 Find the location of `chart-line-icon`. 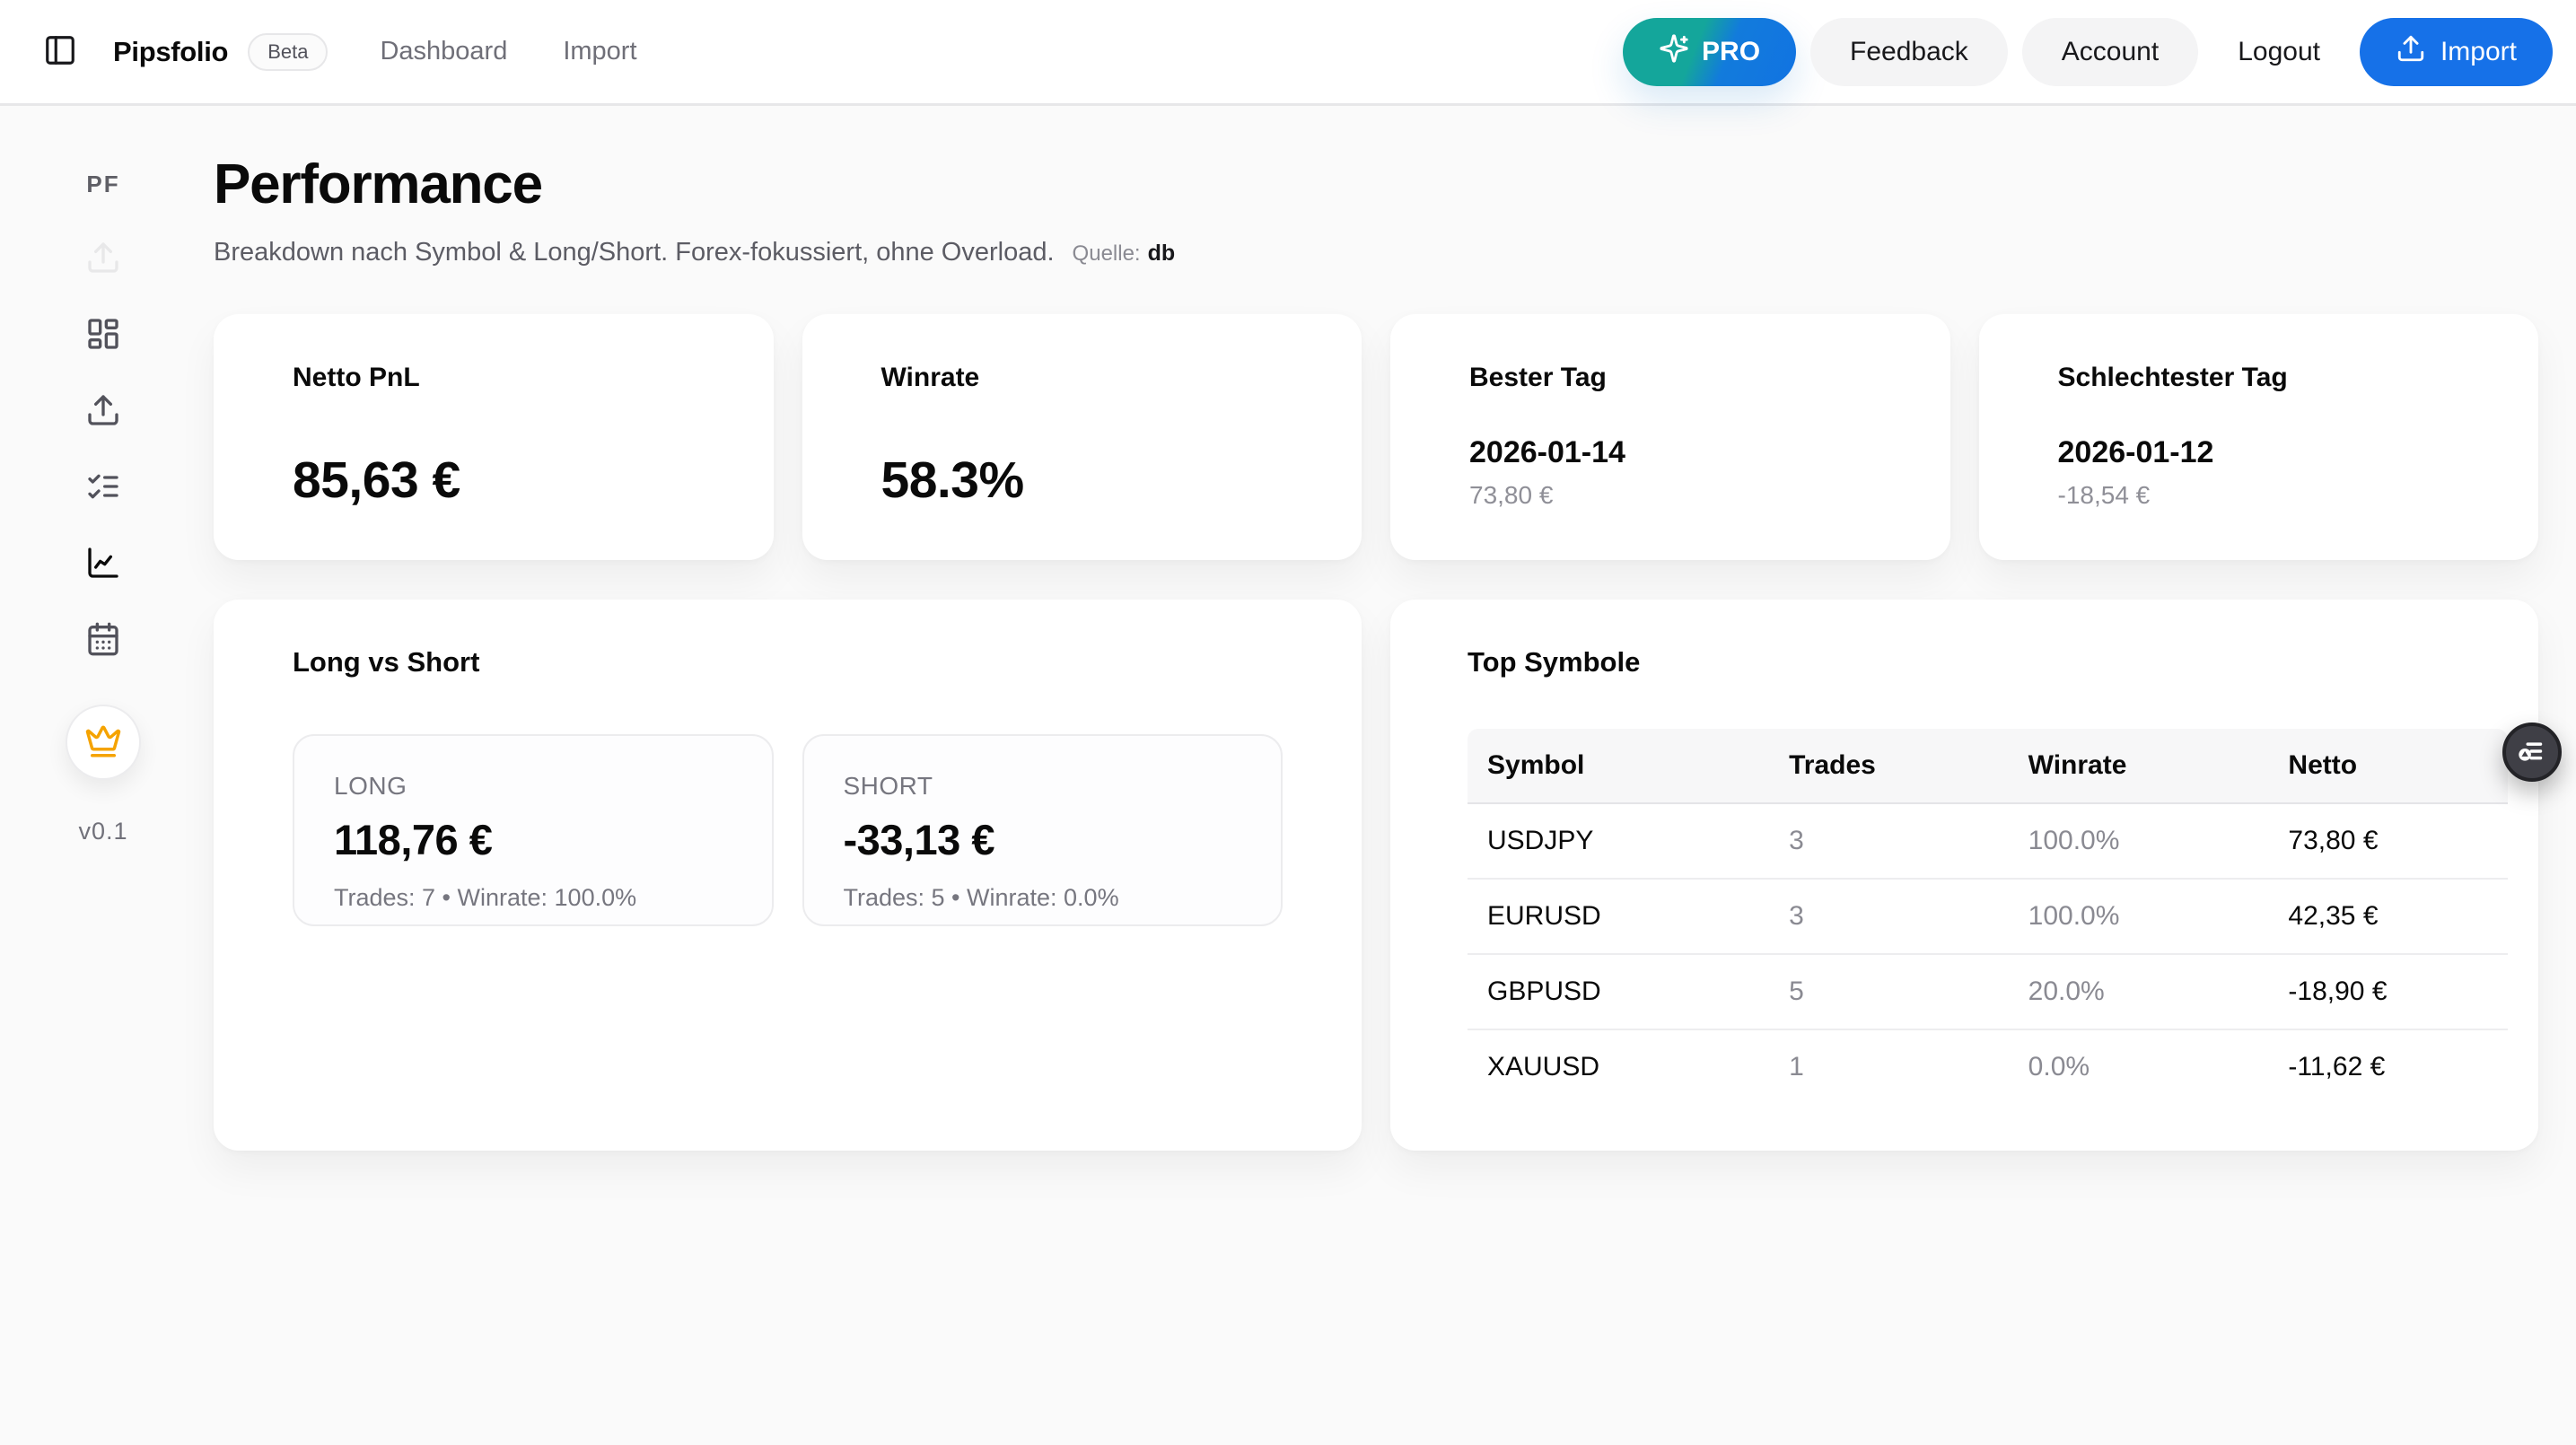

chart-line-icon is located at coordinates (103, 564).